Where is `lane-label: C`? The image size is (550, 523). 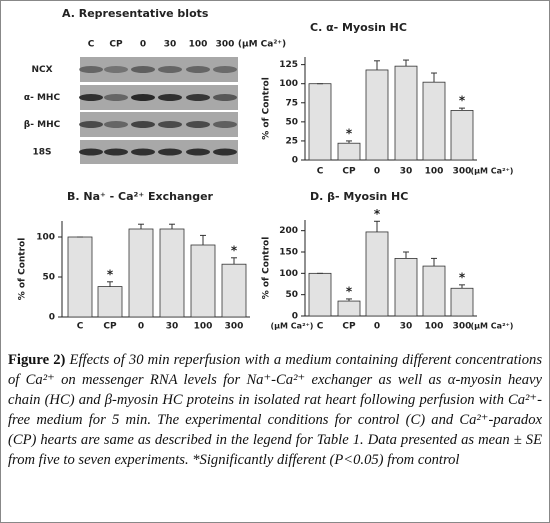
lane-label: C is located at coordinates (91, 45).